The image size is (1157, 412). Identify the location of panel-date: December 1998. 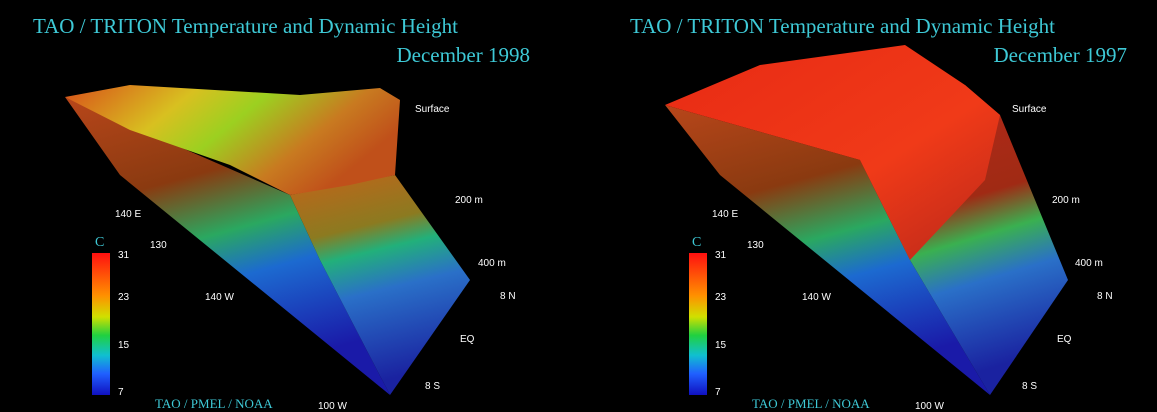
(463, 55).